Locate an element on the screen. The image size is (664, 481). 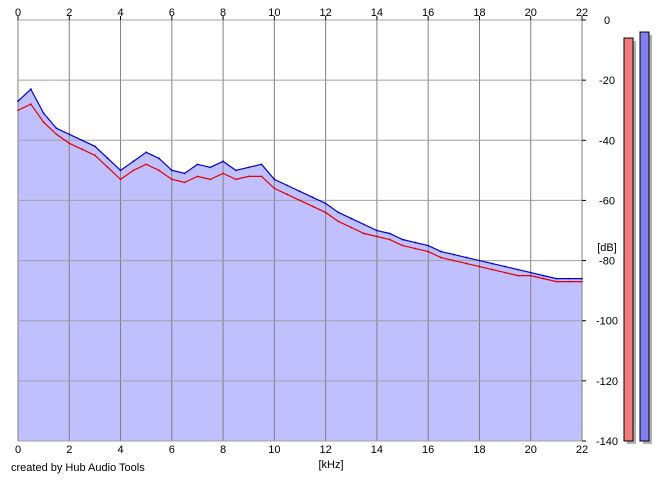
y-tick-label: -20 is located at coordinates (607, 81).